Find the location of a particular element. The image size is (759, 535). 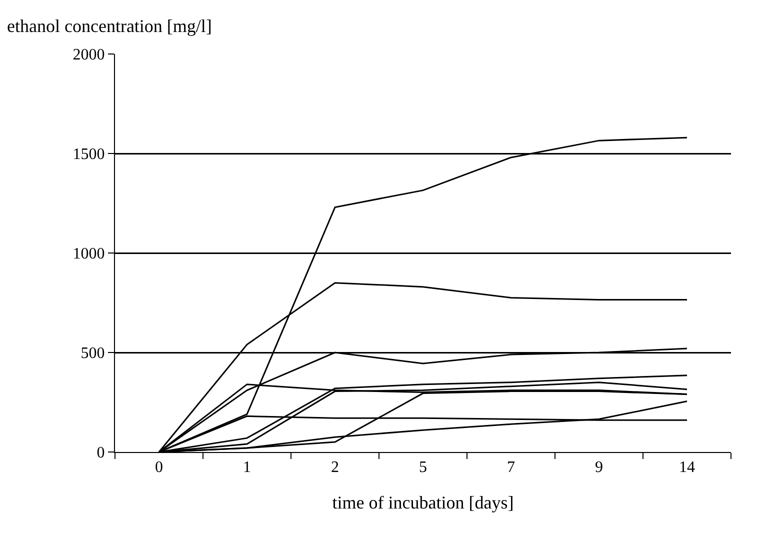

y-tick-label: 2000 is located at coordinates (88, 55).